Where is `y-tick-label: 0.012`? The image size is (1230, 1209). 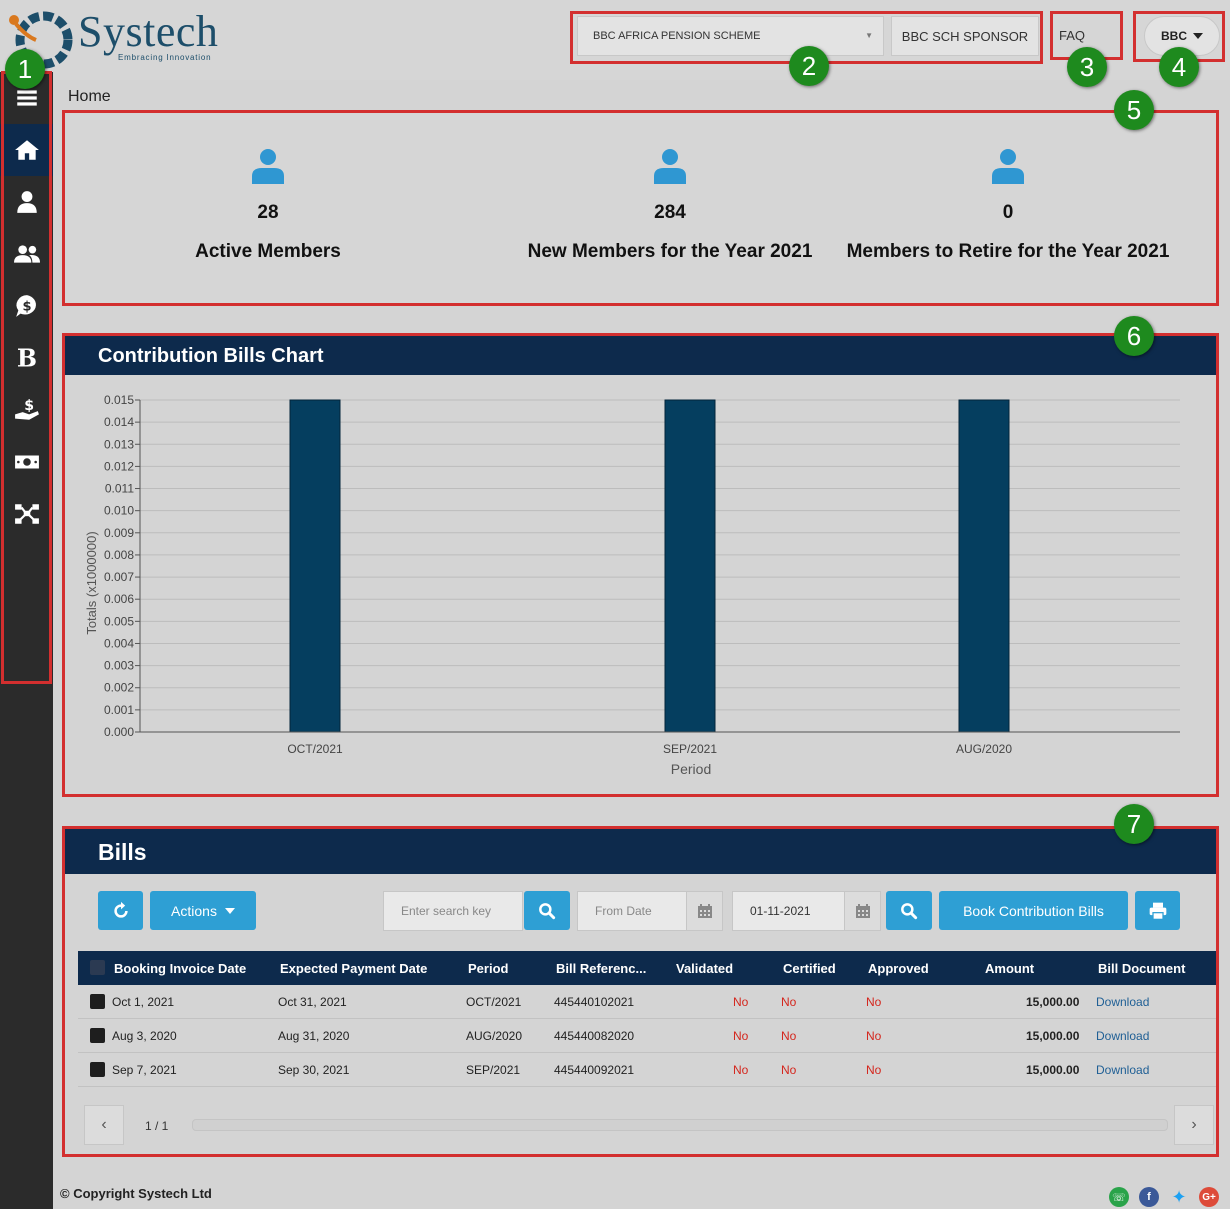 y-tick-label: 0.012 is located at coordinates (119, 466).